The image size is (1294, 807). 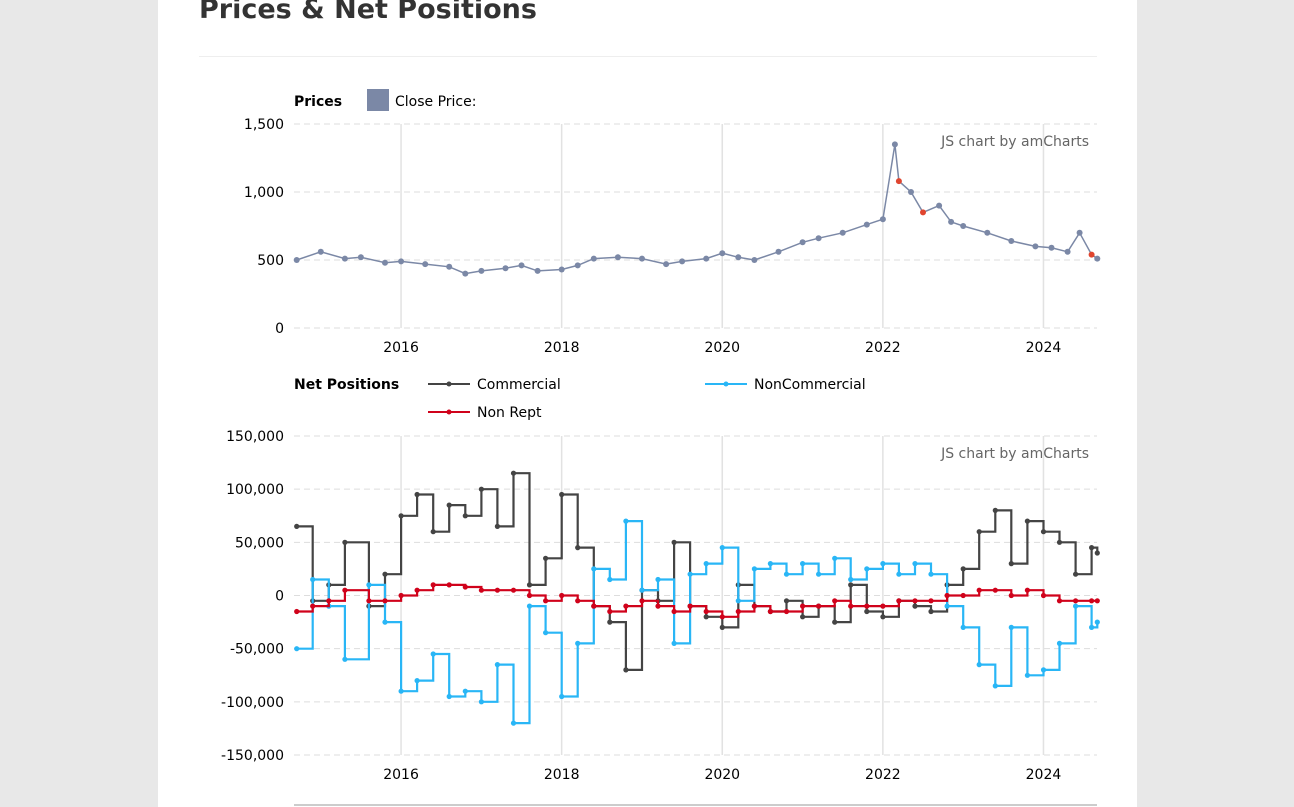 I want to click on commercial-legend-label: Commercial, so click(x=519, y=385).